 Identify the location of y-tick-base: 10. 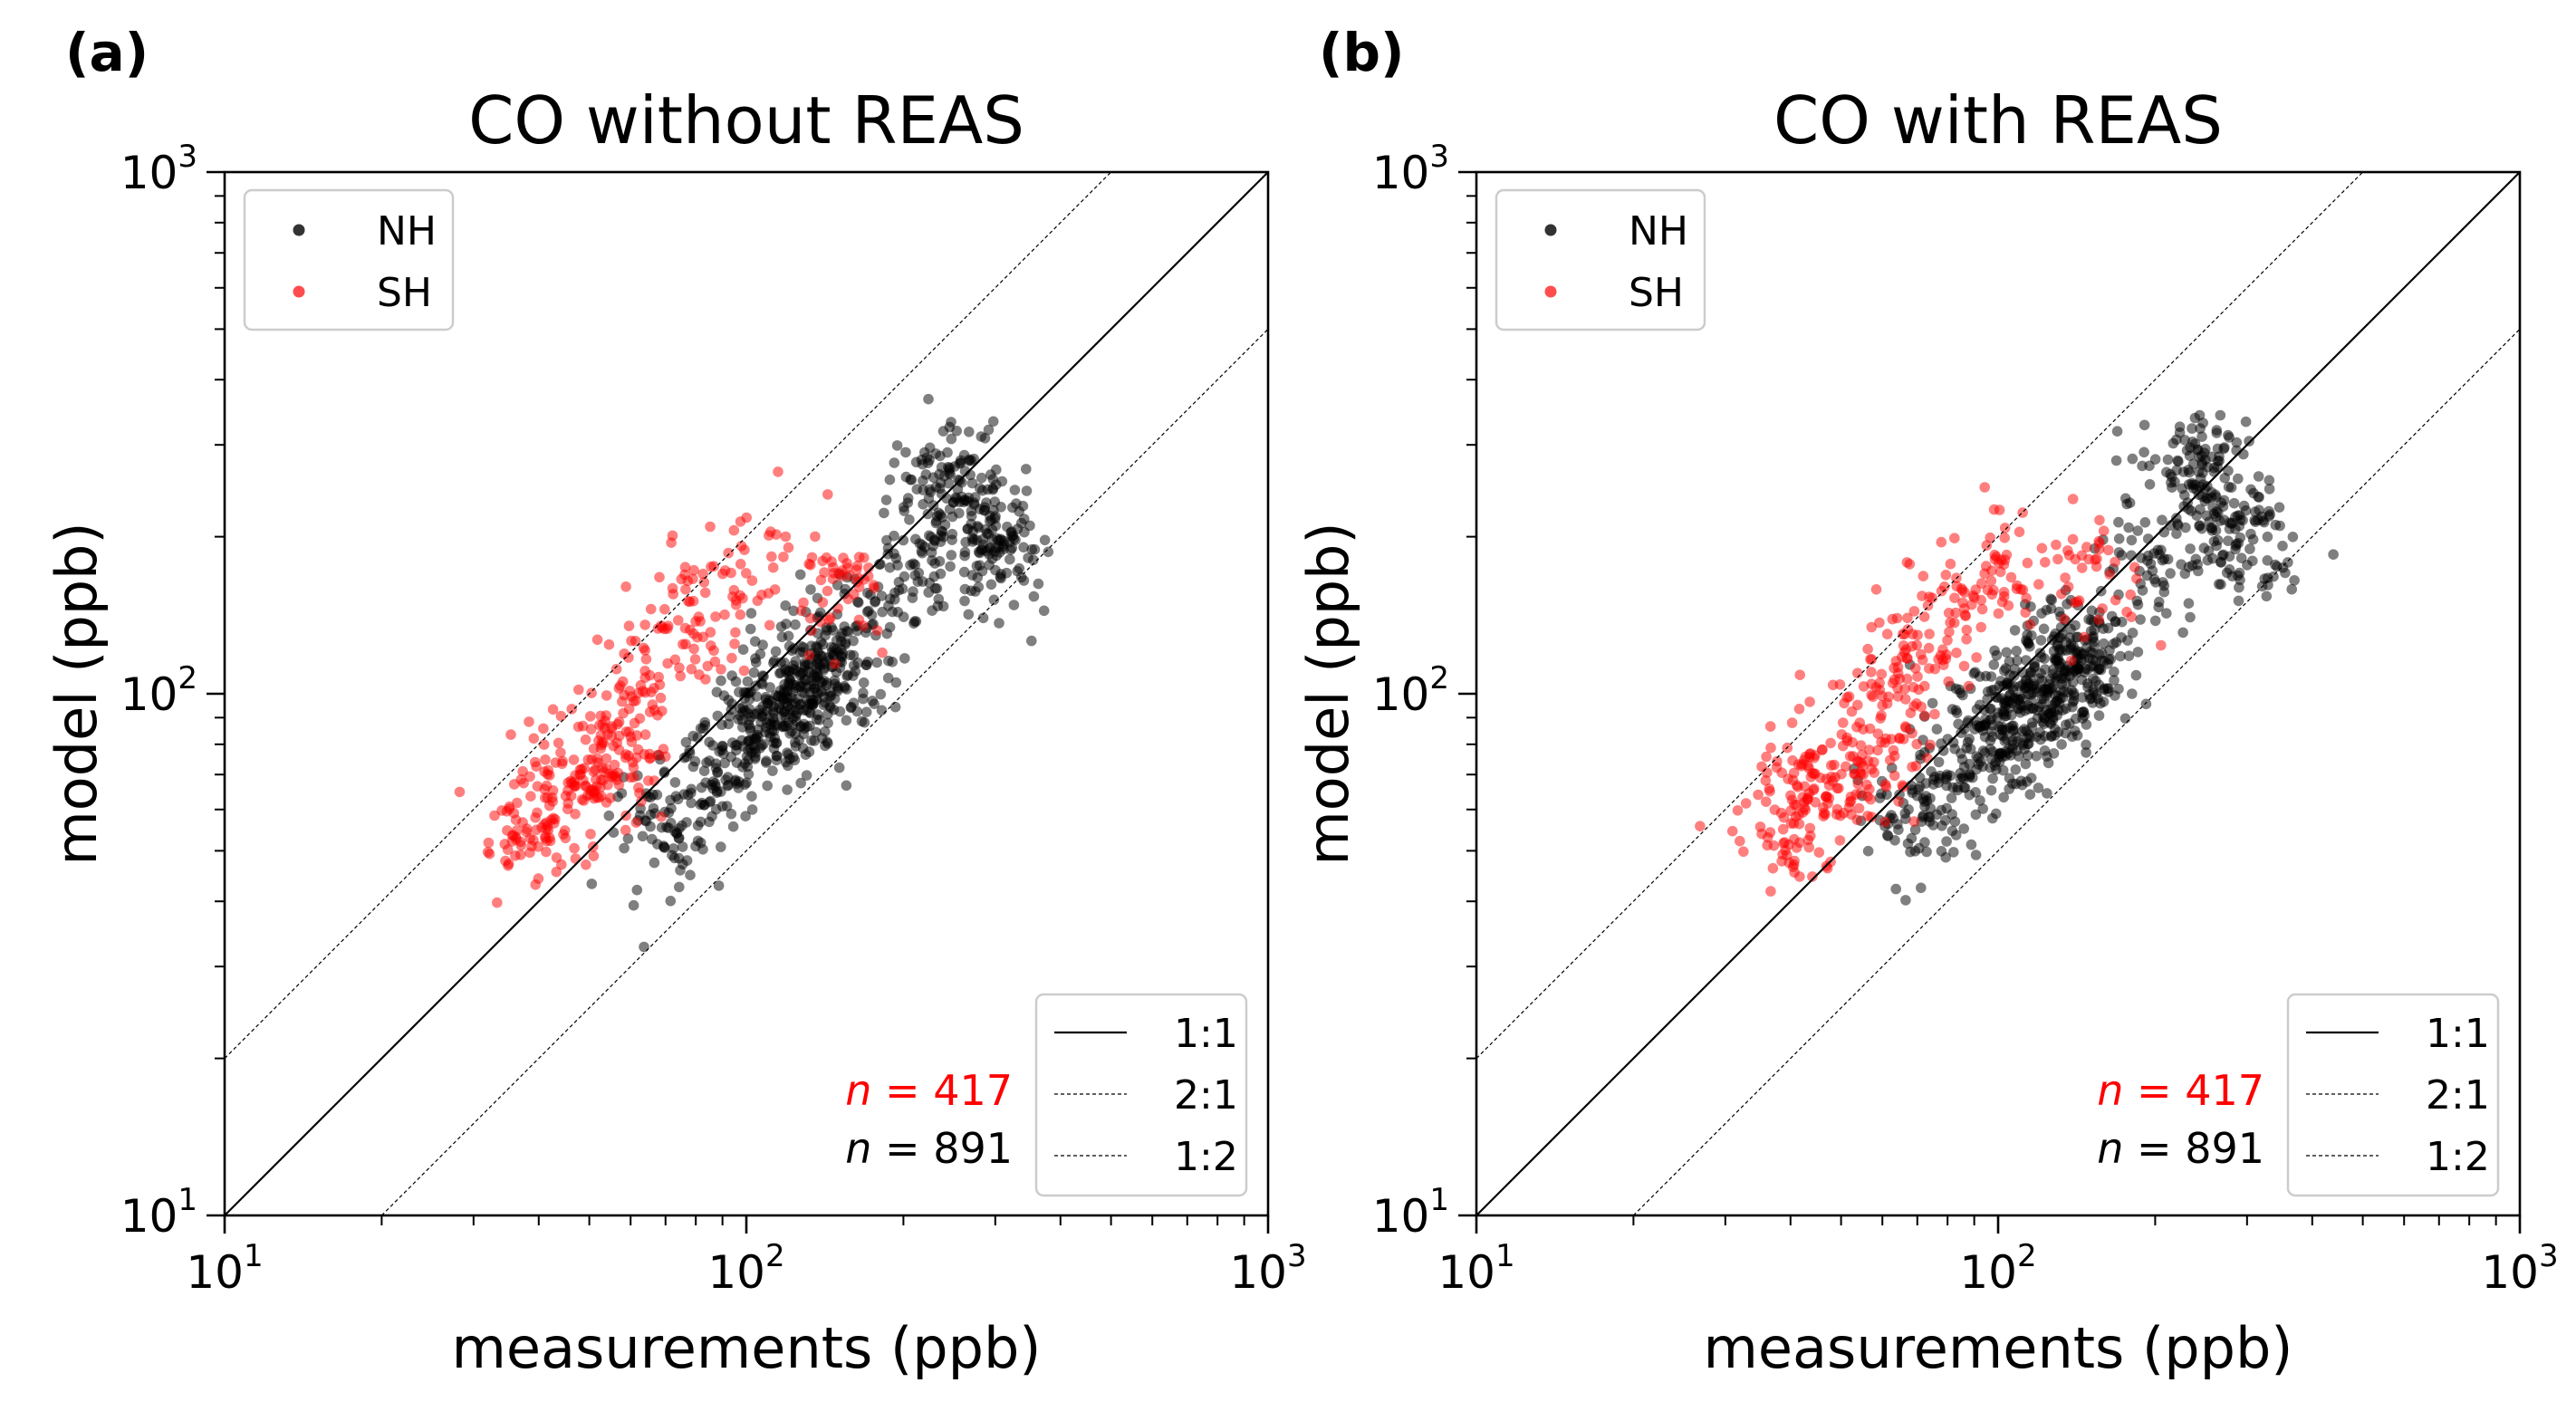
(149, 694).